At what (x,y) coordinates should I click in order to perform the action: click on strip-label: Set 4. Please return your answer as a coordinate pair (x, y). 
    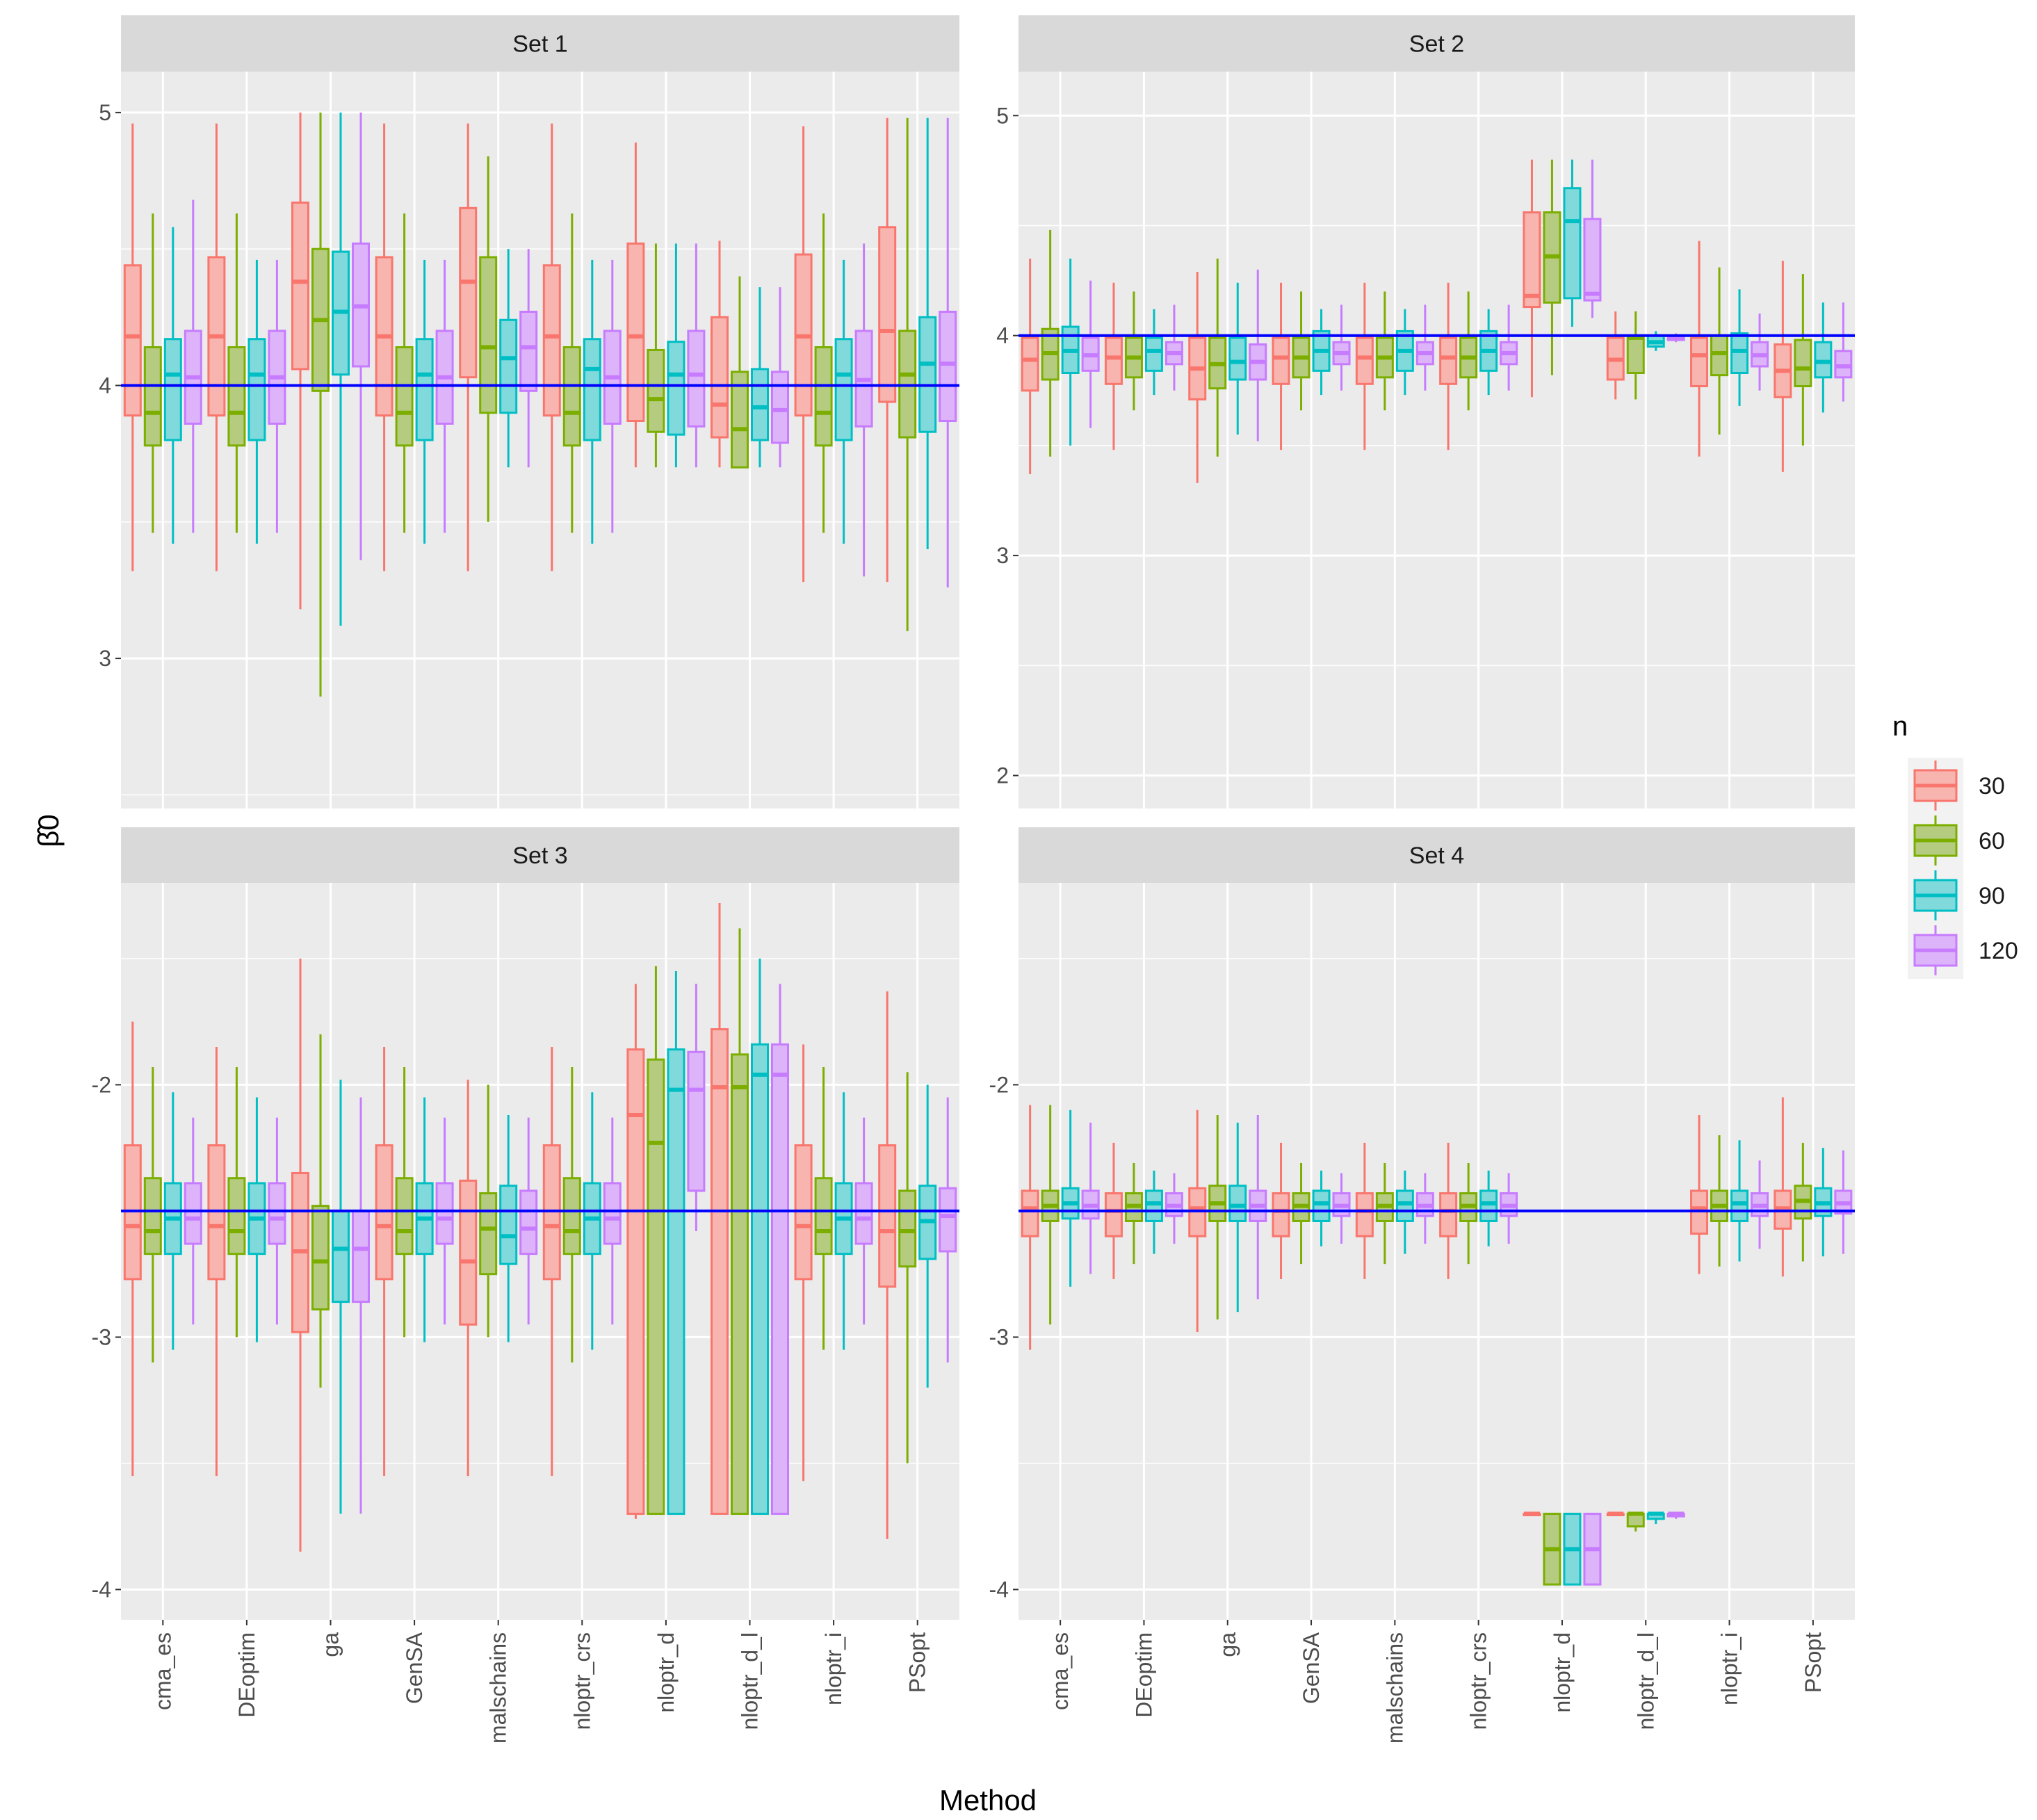
    Looking at the image, I should click on (1436, 856).